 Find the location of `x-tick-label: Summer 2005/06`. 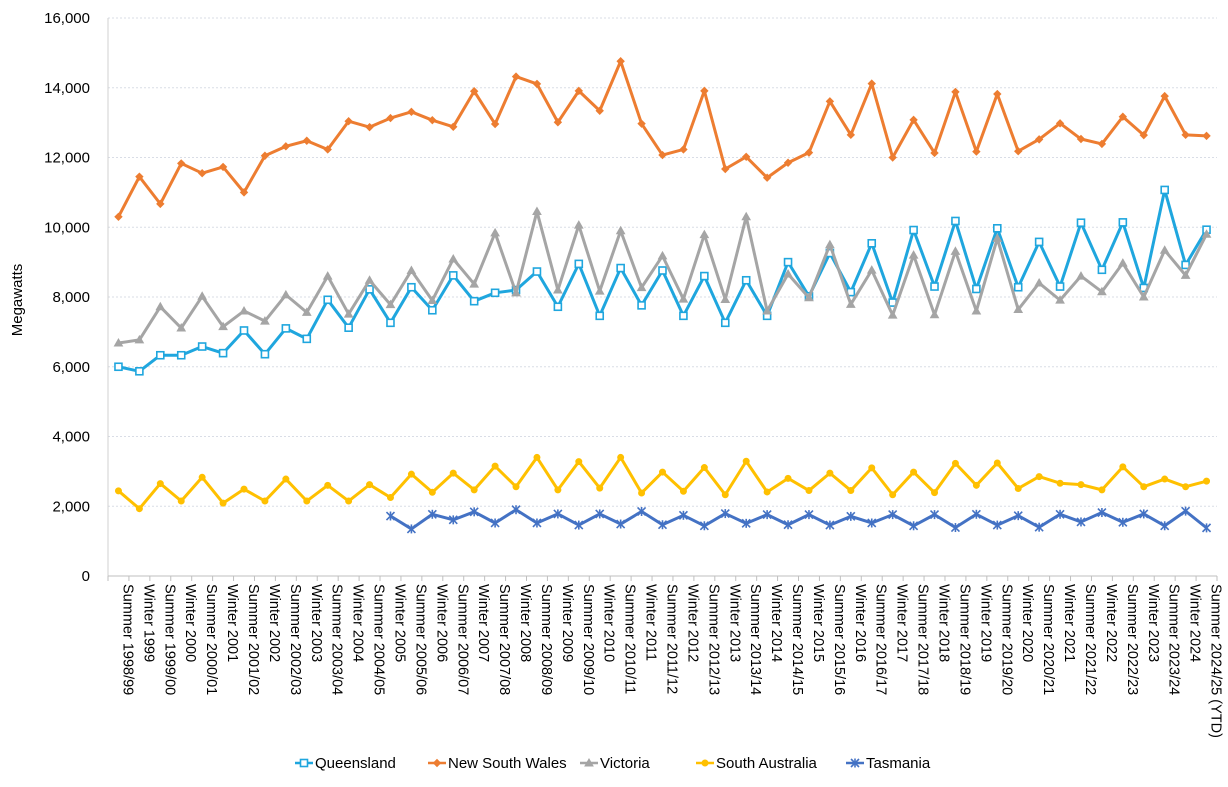

x-tick-label: Summer 2005/06 is located at coordinates (420, 639).